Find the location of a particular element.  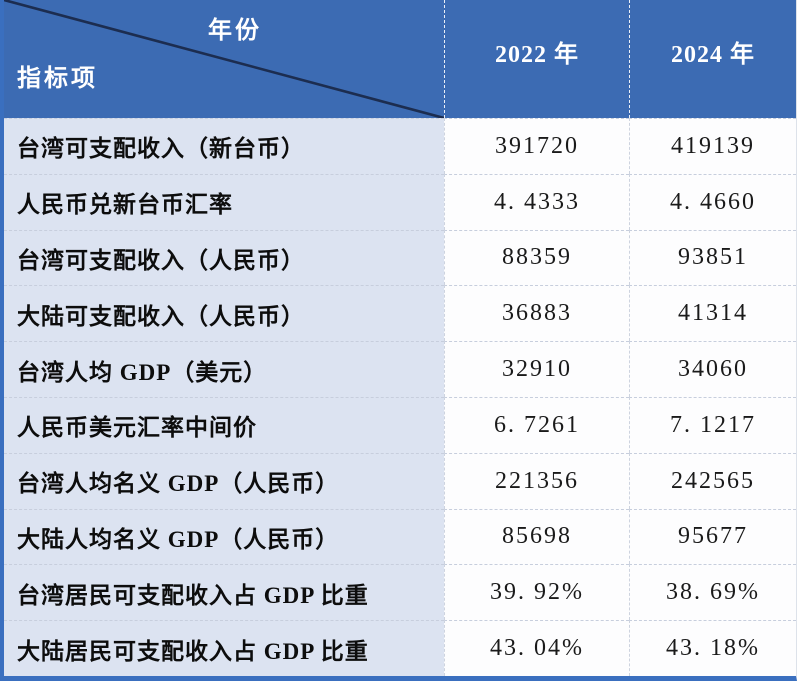

value-2022: 36883 is located at coordinates (536, 313).